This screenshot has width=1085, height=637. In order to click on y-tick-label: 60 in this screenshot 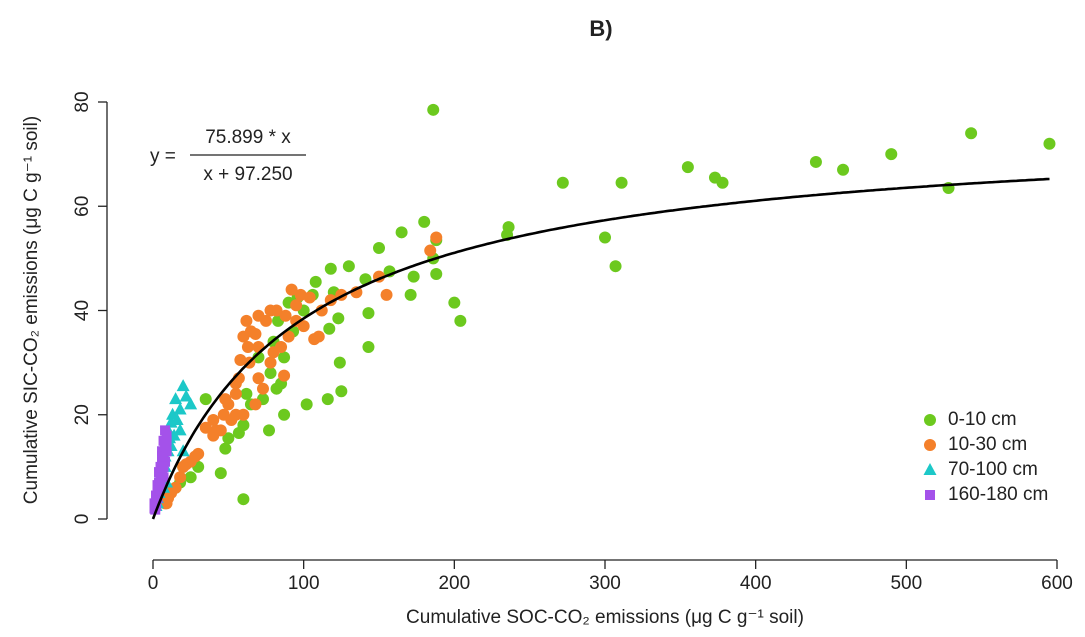, I will do `click(82, 206)`.